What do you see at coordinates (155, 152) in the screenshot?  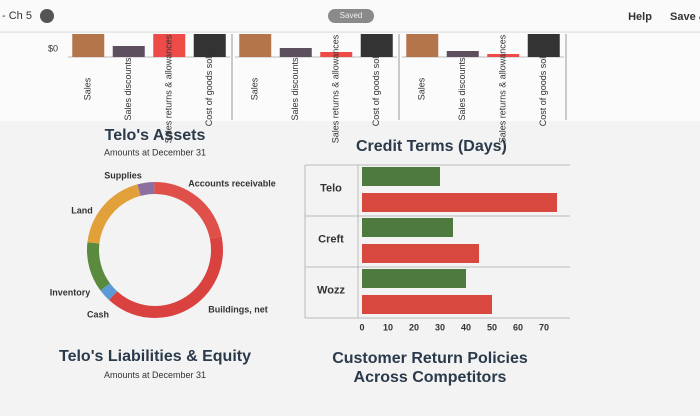 I see `assets-subtitle: Amounts at December 31` at bounding box center [155, 152].